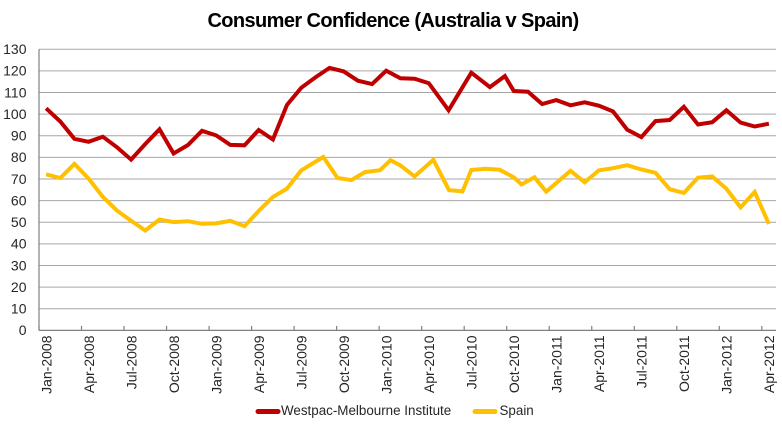 This screenshot has width=782, height=434. I want to click on svg-text: Spain, so click(517, 410).